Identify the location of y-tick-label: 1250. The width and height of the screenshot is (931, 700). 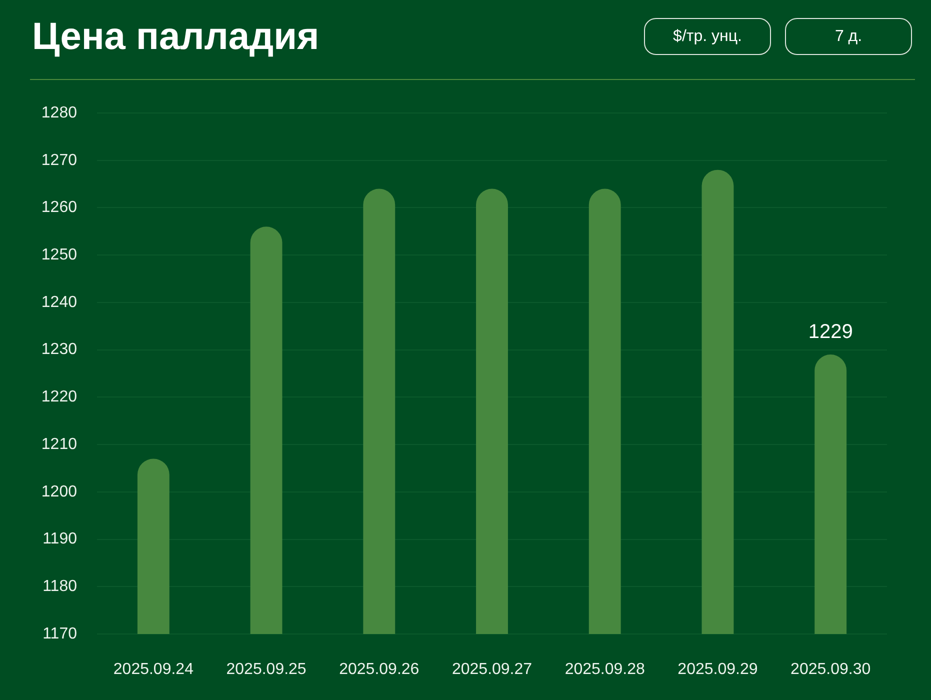
(59, 255).